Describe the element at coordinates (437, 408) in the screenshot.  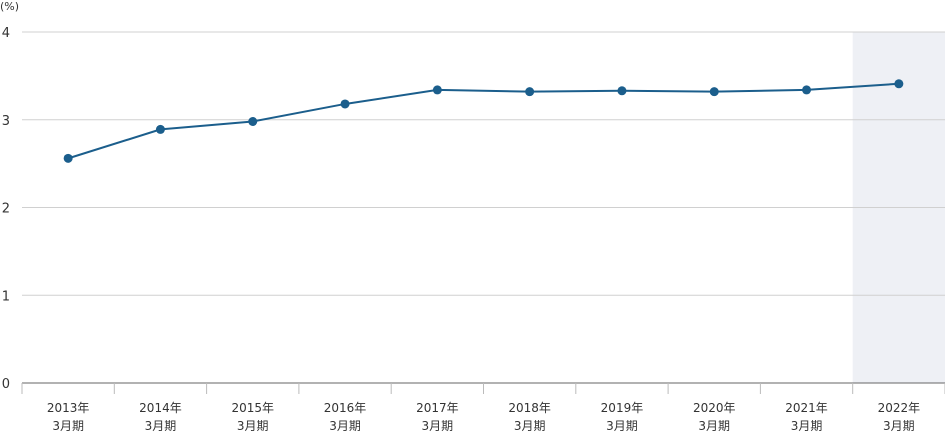
I see `x-tick-label: 2017年` at that location.